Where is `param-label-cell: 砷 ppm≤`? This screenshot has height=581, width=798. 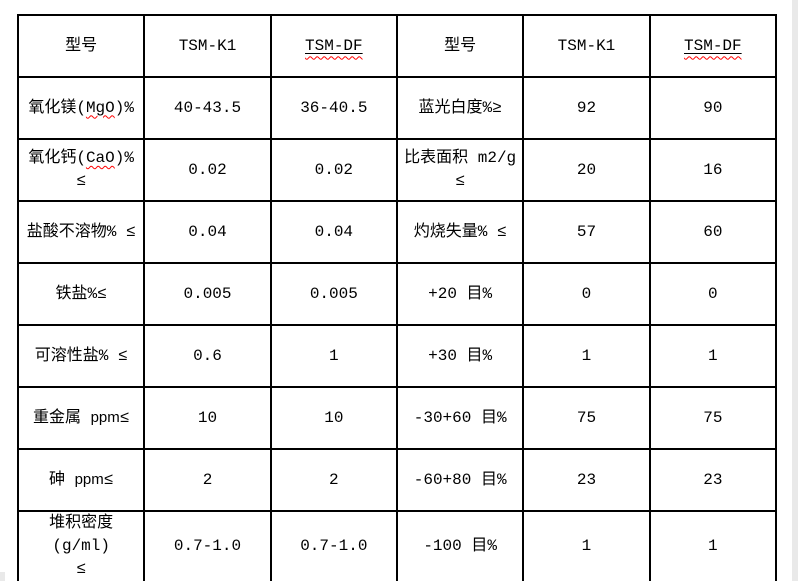
param-label-cell: 砷 ppm≤ is located at coordinates (81, 480).